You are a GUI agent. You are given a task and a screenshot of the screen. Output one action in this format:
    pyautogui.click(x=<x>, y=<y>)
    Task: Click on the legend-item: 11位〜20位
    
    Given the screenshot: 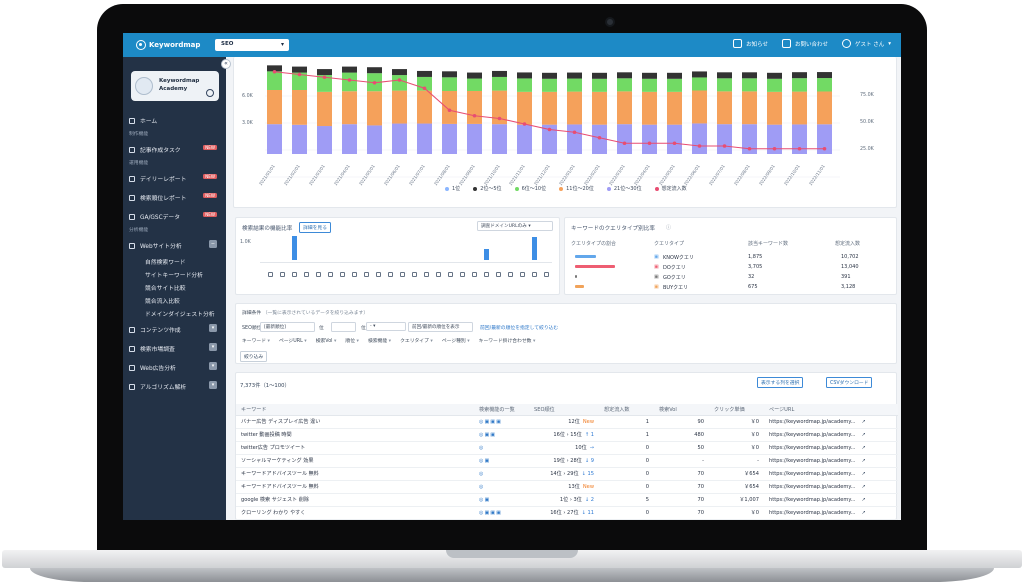 What is the action you would take?
    pyautogui.click(x=576, y=188)
    